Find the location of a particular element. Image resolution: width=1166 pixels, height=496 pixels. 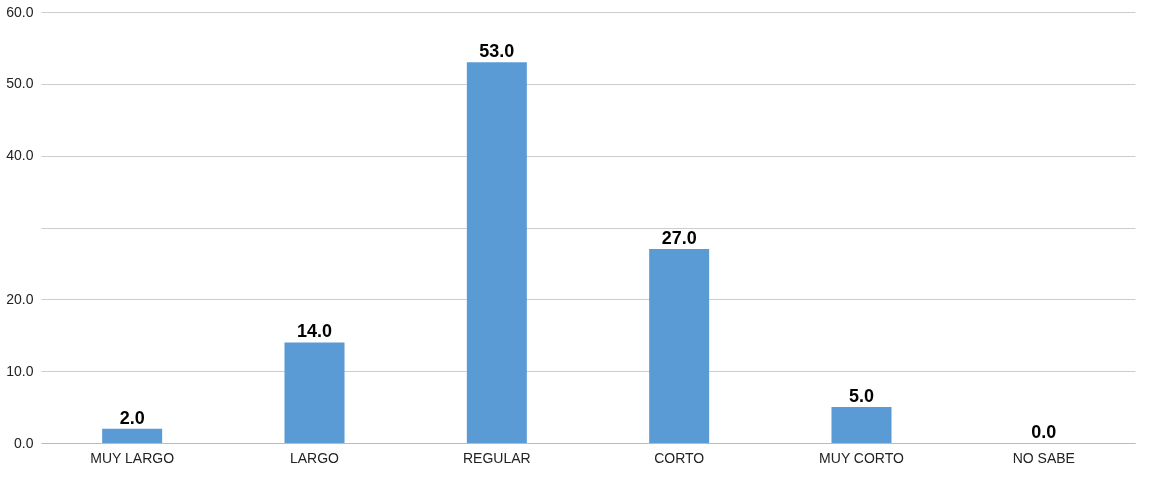

data-label: 53.0 is located at coordinates (497, 51).